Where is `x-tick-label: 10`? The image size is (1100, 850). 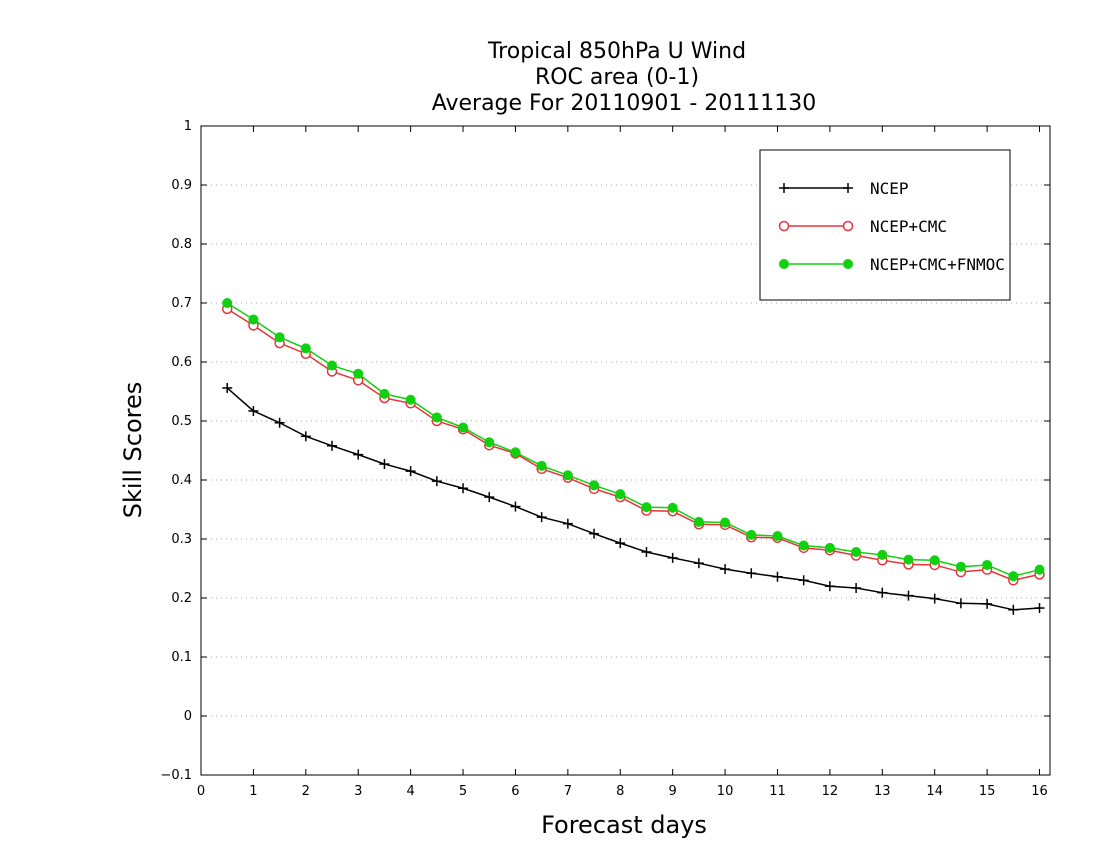
x-tick-label: 10 is located at coordinates (725, 791).